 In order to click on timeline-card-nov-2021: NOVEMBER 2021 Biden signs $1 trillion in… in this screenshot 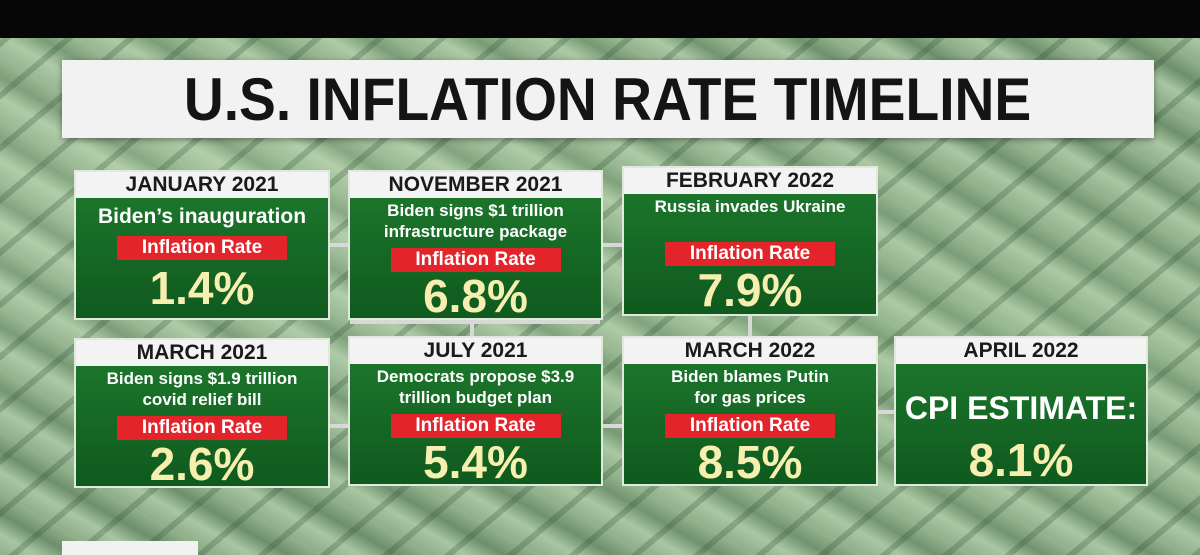, I will do `click(475, 245)`.